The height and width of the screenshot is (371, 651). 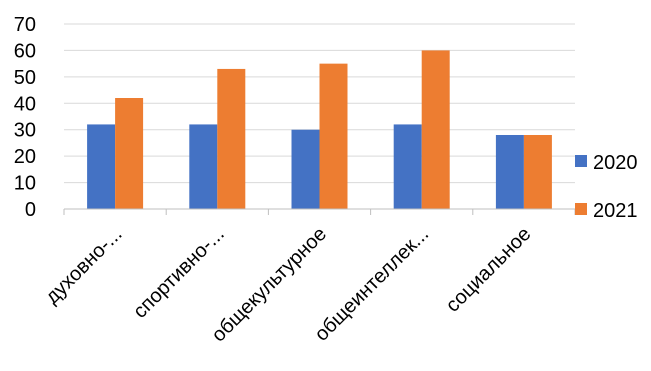 I want to click on y-tick-label: 50, so click(x=25, y=78).